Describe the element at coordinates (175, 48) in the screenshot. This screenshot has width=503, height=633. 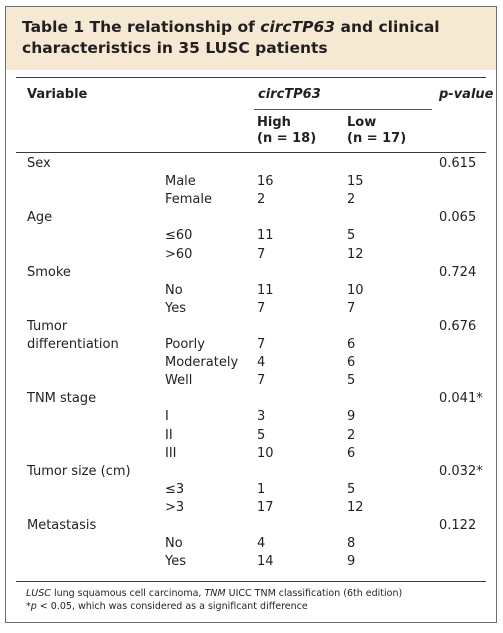
I see `title-line2: characteristics in 35 LUSC patients` at that location.